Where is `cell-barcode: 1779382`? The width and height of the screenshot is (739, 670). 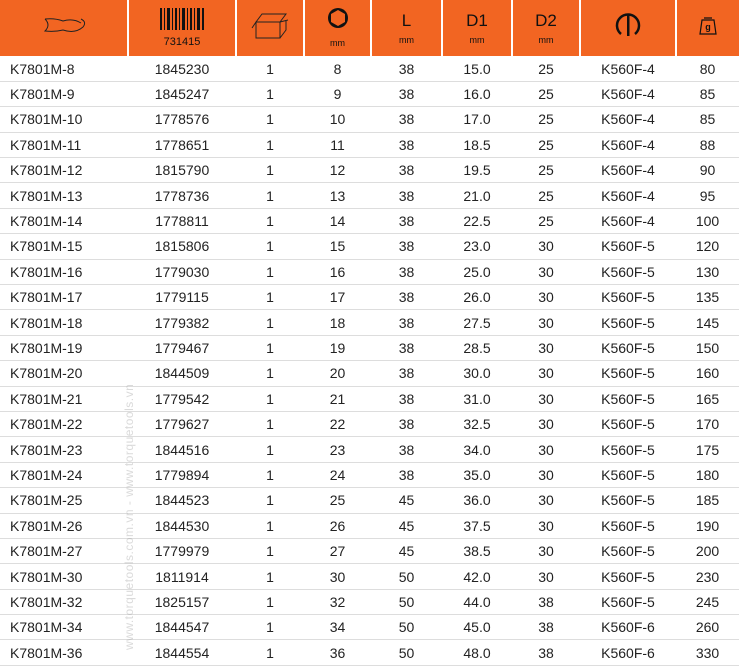 cell-barcode: 1779382 is located at coordinates (182, 322).